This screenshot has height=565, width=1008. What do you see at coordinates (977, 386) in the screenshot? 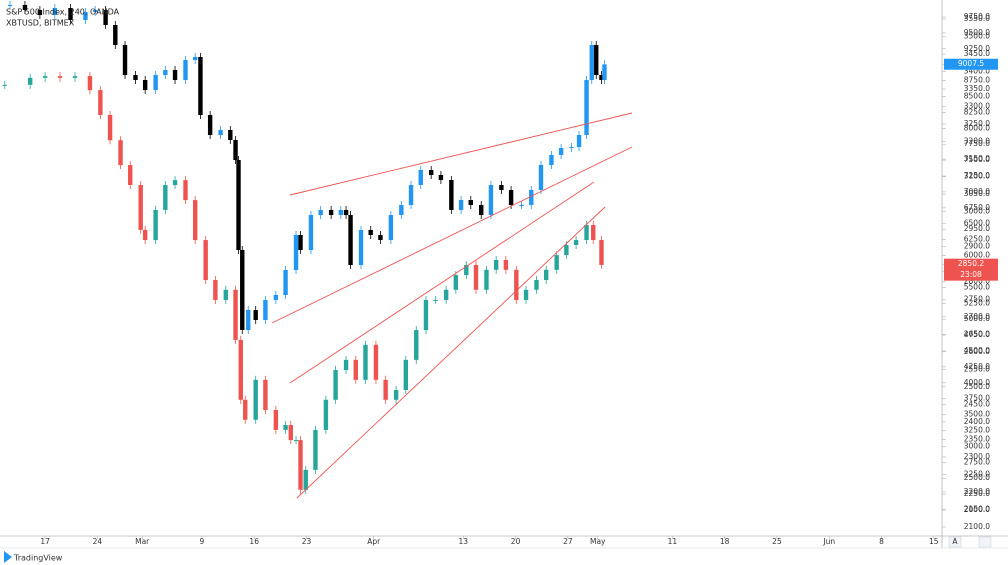
I see `y-tick-label: 2500.0` at bounding box center [977, 386].